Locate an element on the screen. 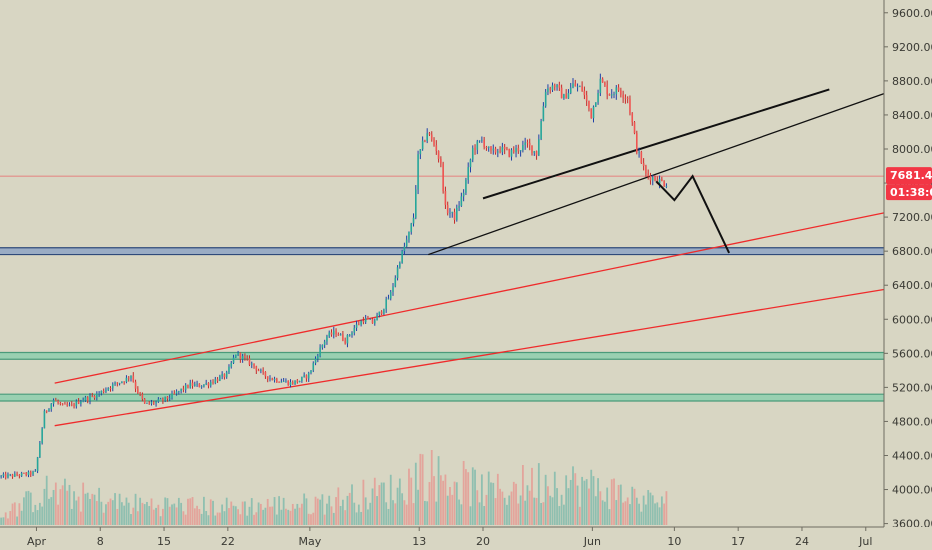 This screenshot has height=550, width=932. x-tick-label-6: 20 is located at coordinates (483, 541).